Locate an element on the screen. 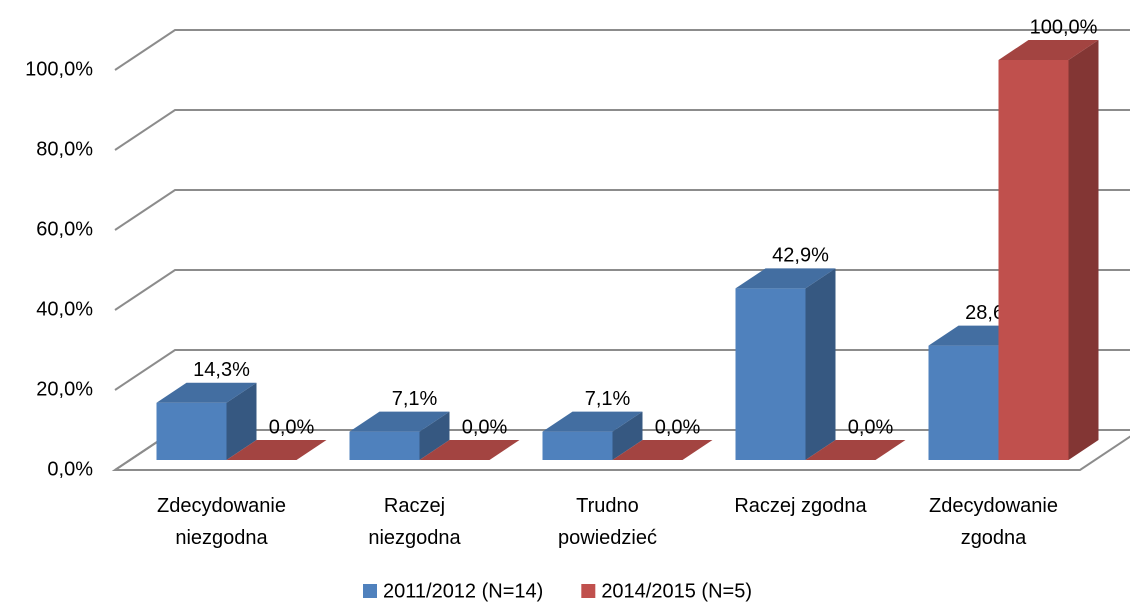 The width and height of the screenshot is (1130, 603). y-tick-label: 100,0% is located at coordinates (59, 69).